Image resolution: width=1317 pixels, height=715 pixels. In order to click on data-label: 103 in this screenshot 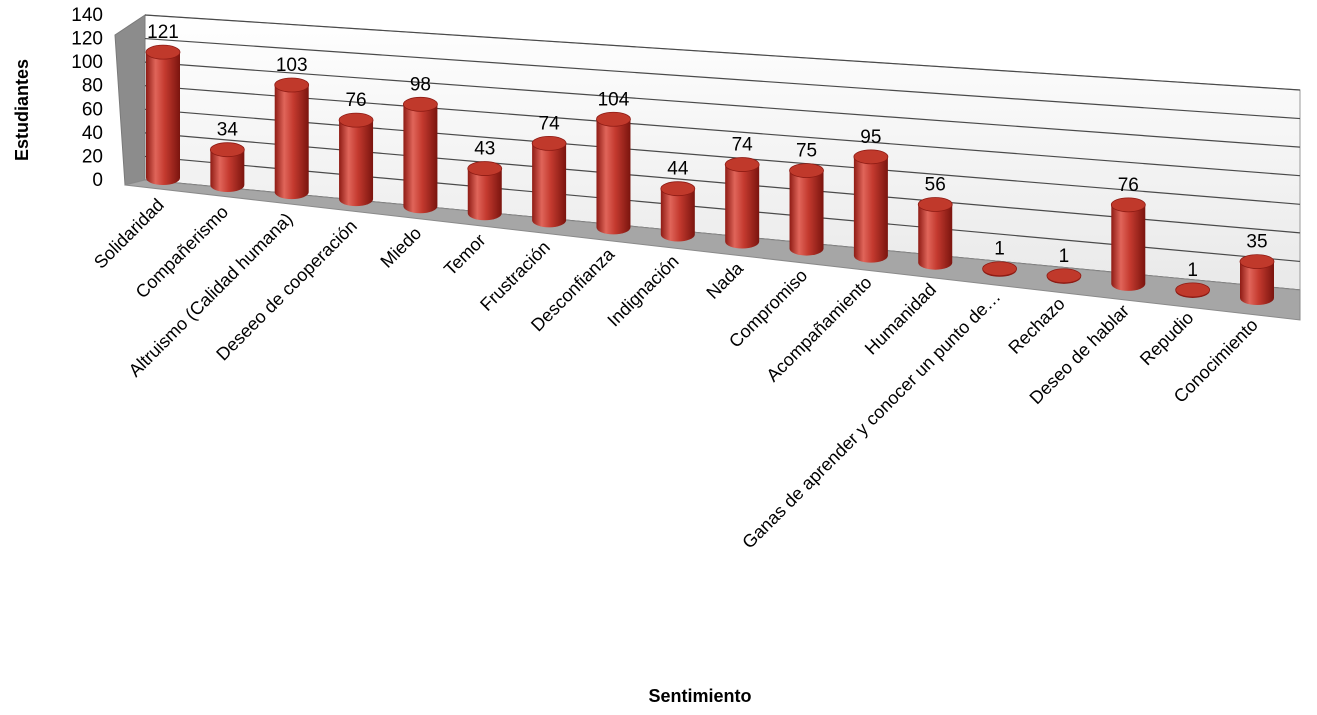, I will do `click(292, 65)`.